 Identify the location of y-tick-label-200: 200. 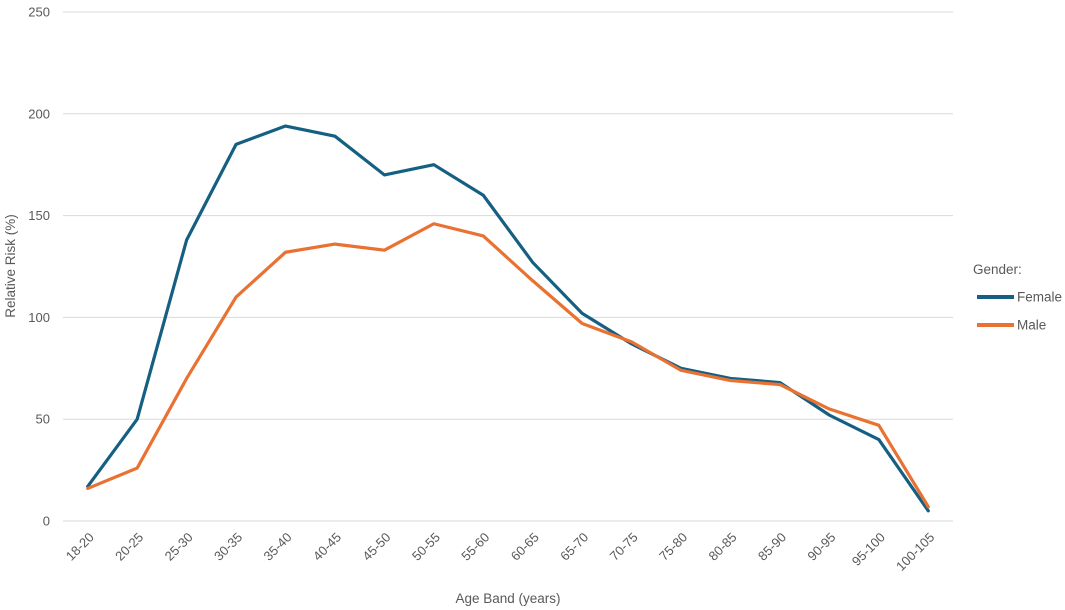
(39, 113).